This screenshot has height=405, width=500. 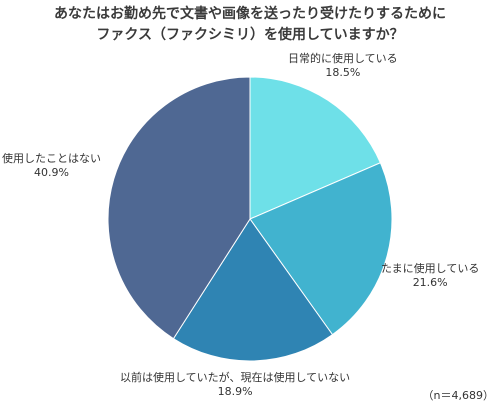 I want to click on pie-slice-sometimes, so click(x=321, y=249).